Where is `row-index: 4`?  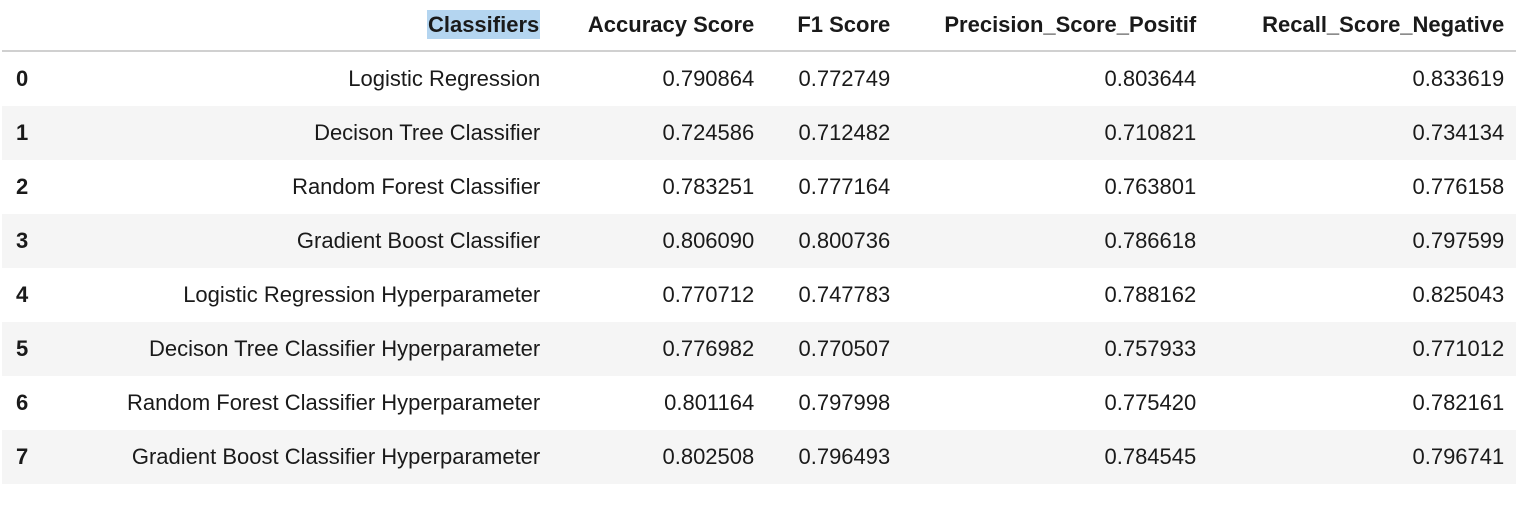 row-index: 4 is located at coordinates (22, 294).